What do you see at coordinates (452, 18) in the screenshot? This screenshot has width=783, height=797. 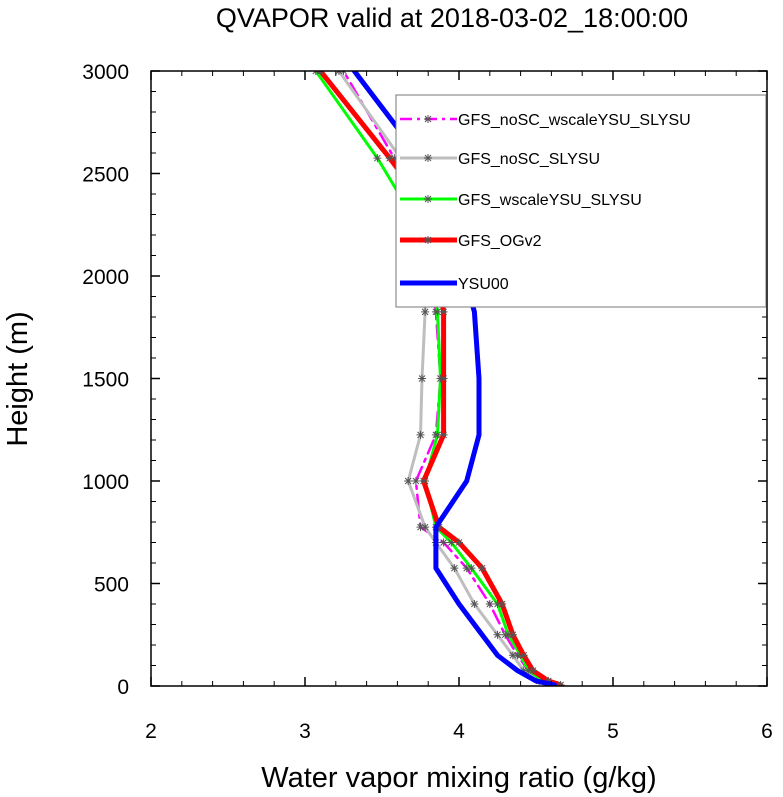 I see `chart-title: QVAPOR valid at 2018-03-02_18:00:00` at bounding box center [452, 18].